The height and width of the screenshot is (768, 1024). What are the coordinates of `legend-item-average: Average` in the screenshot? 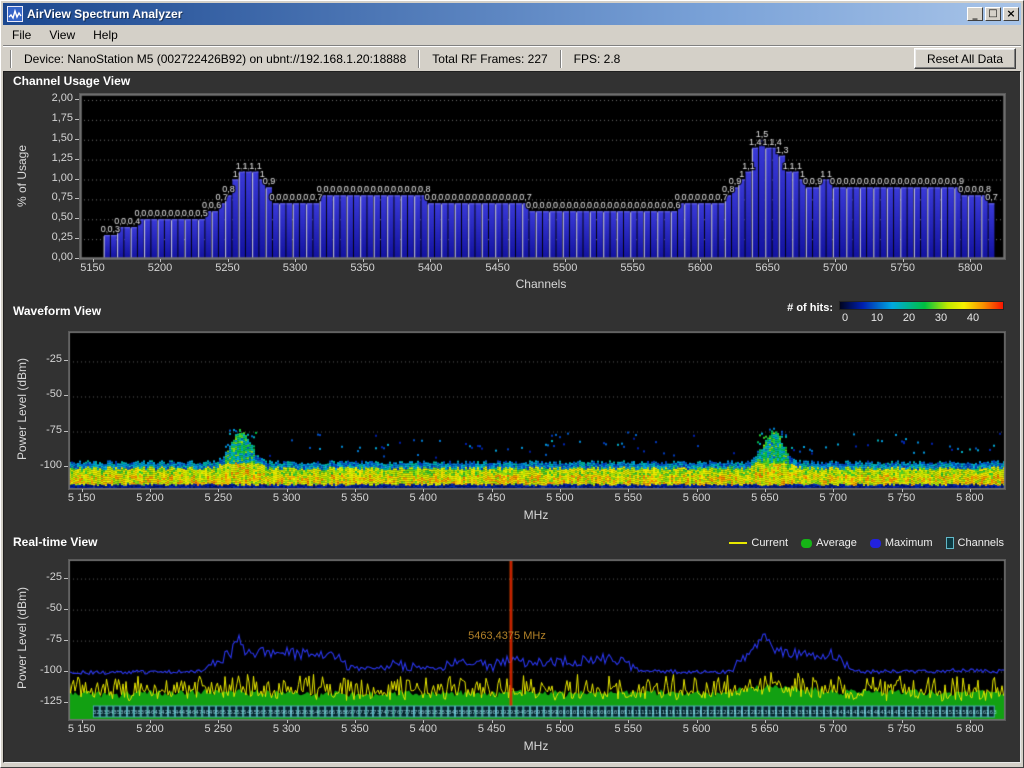 It's located at (829, 543).